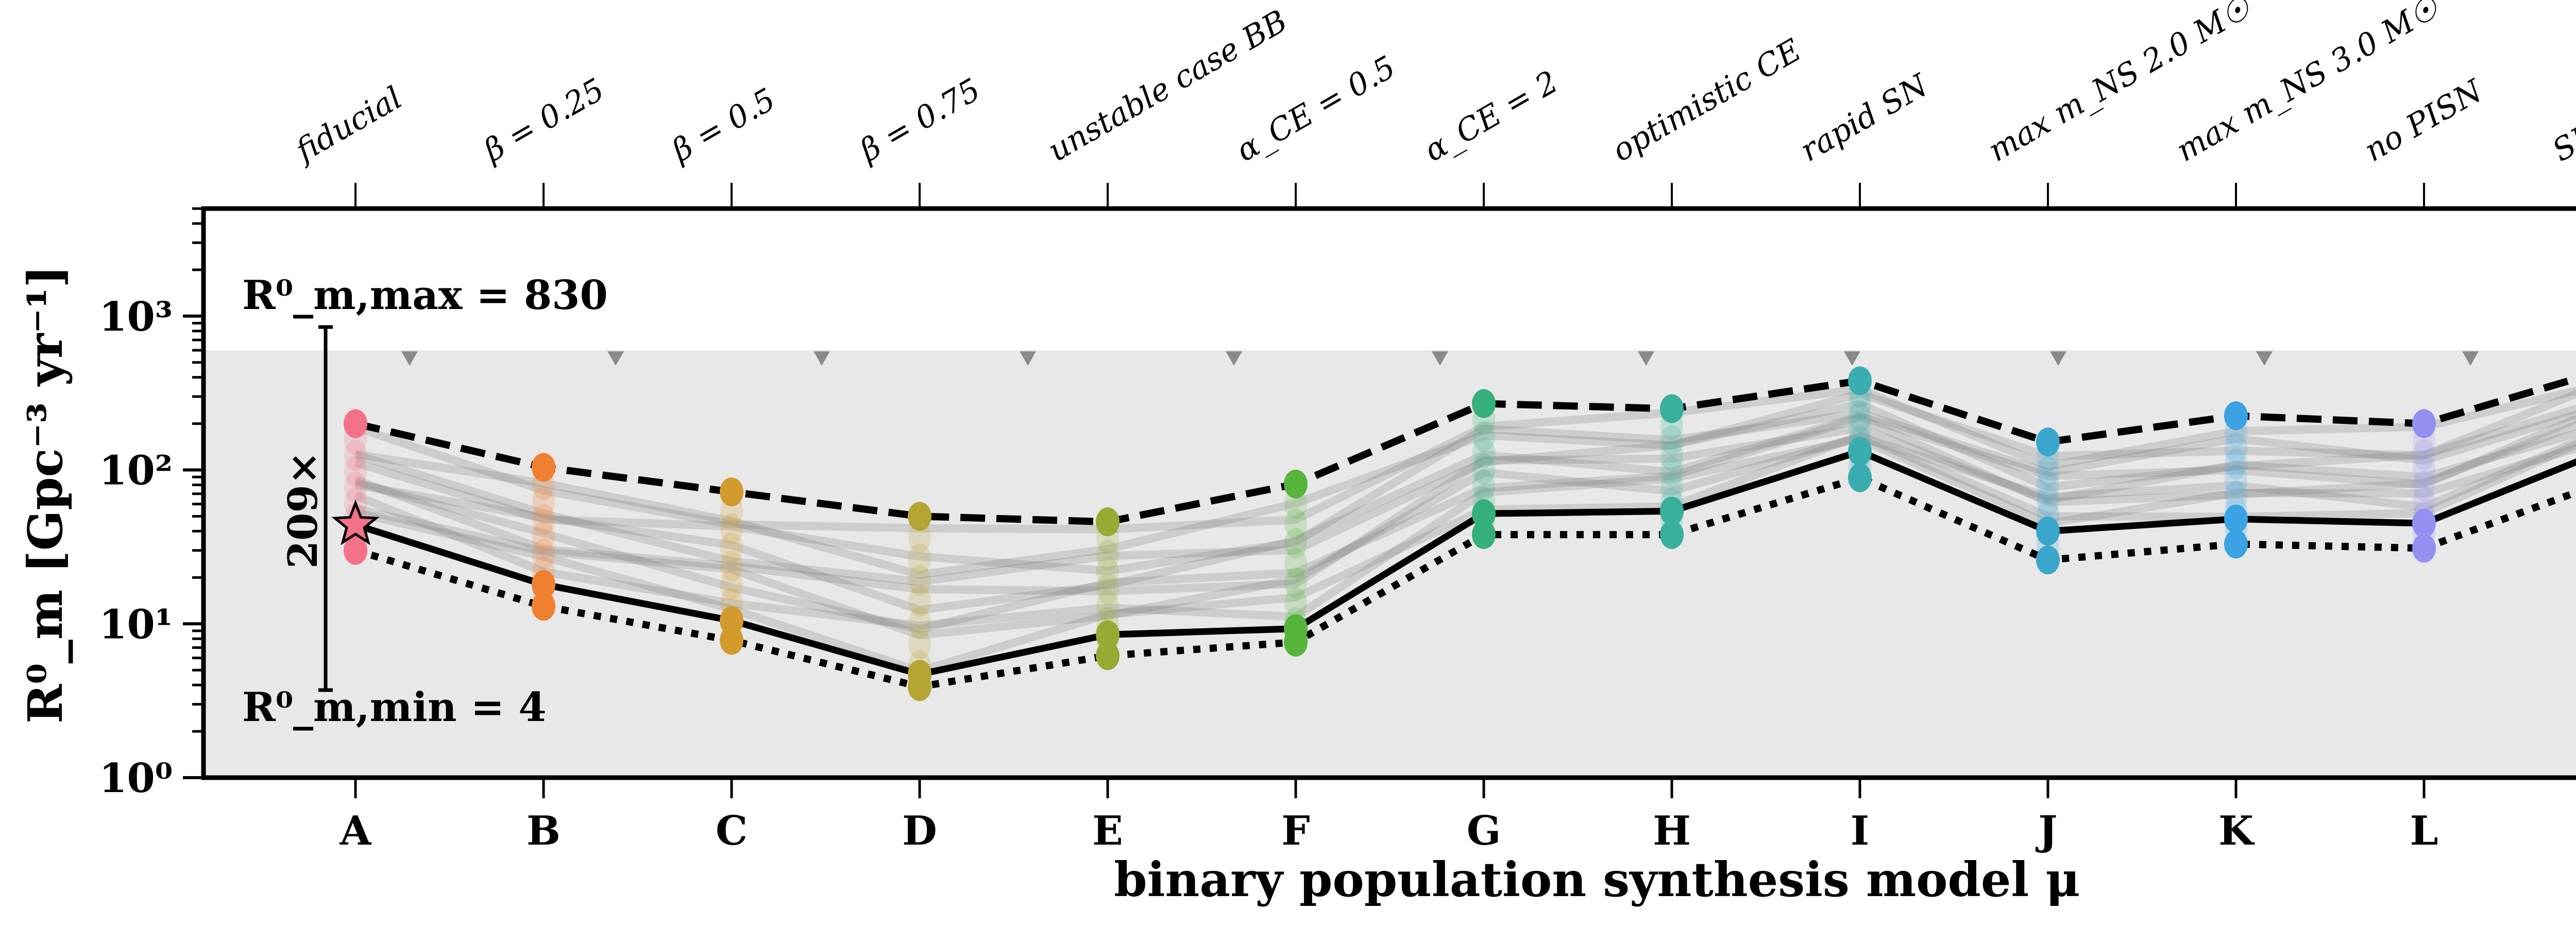  I want to click on point-G-minimum, so click(1484, 535).